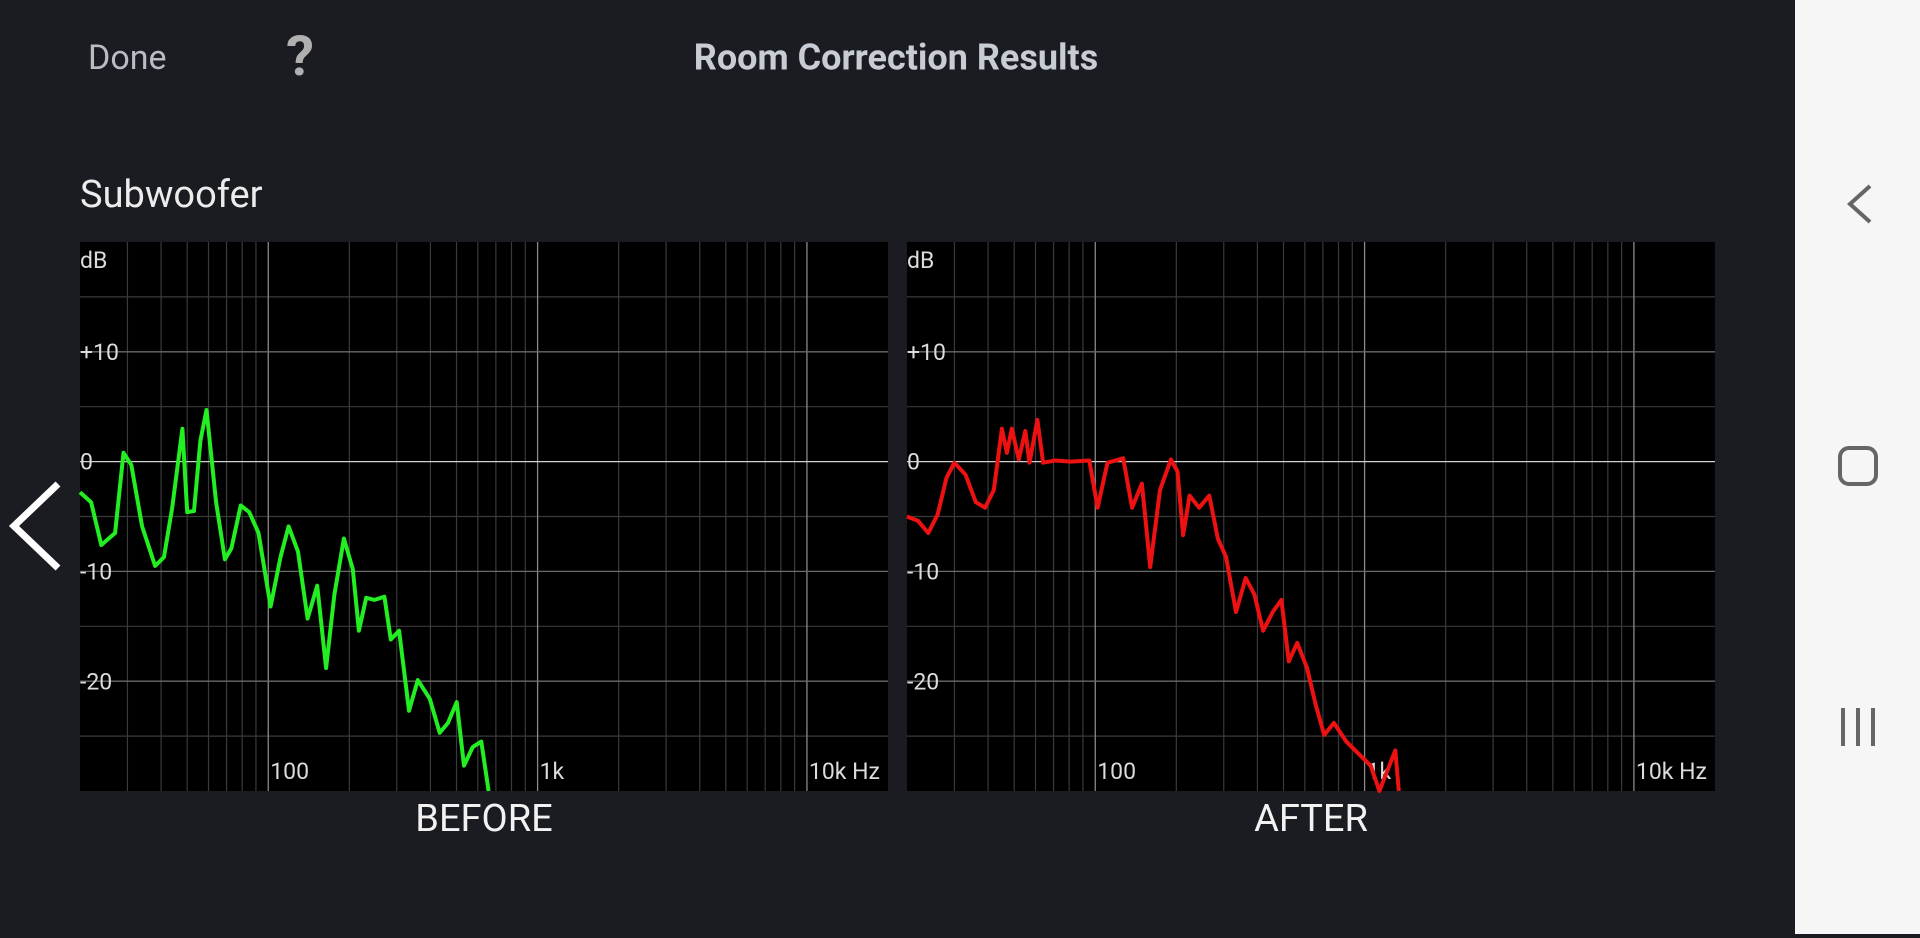  I want to click on section-title: Subwoofer, so click(171, 195).